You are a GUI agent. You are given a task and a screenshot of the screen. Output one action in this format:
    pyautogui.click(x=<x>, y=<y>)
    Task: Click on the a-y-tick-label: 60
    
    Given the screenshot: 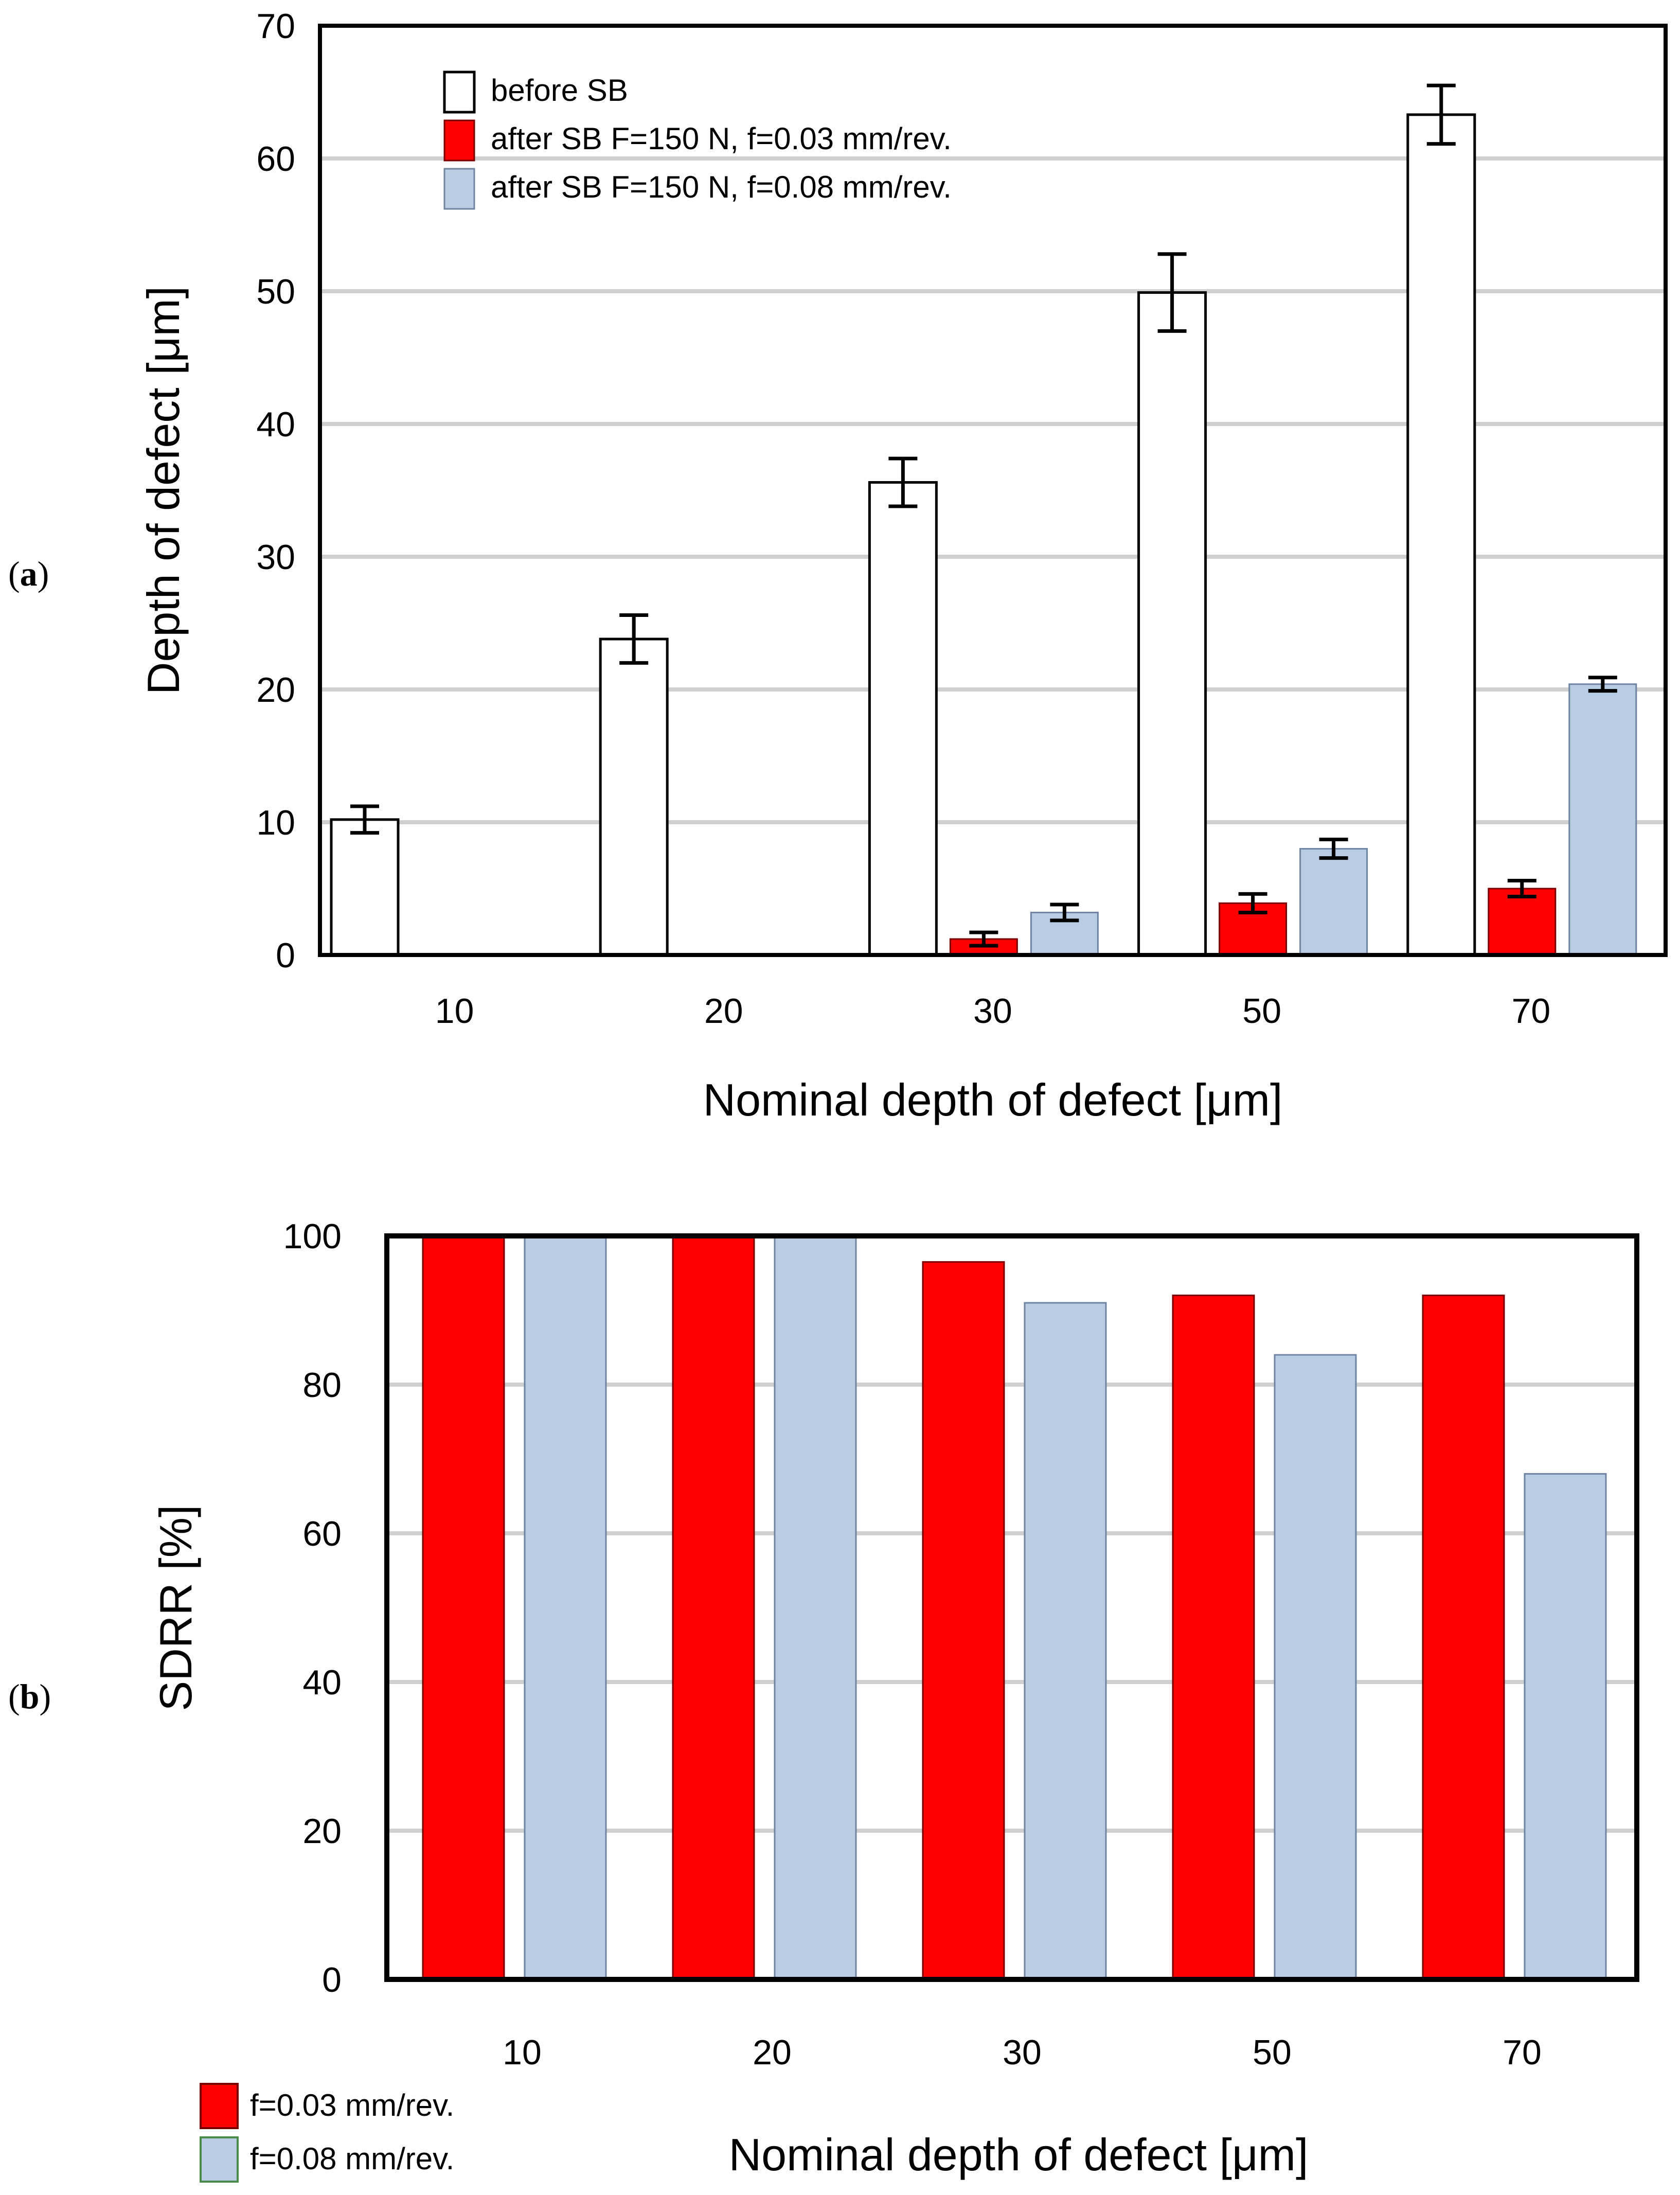 What is the action you would take?
    pyautogui.click(x=276, y=159)
    